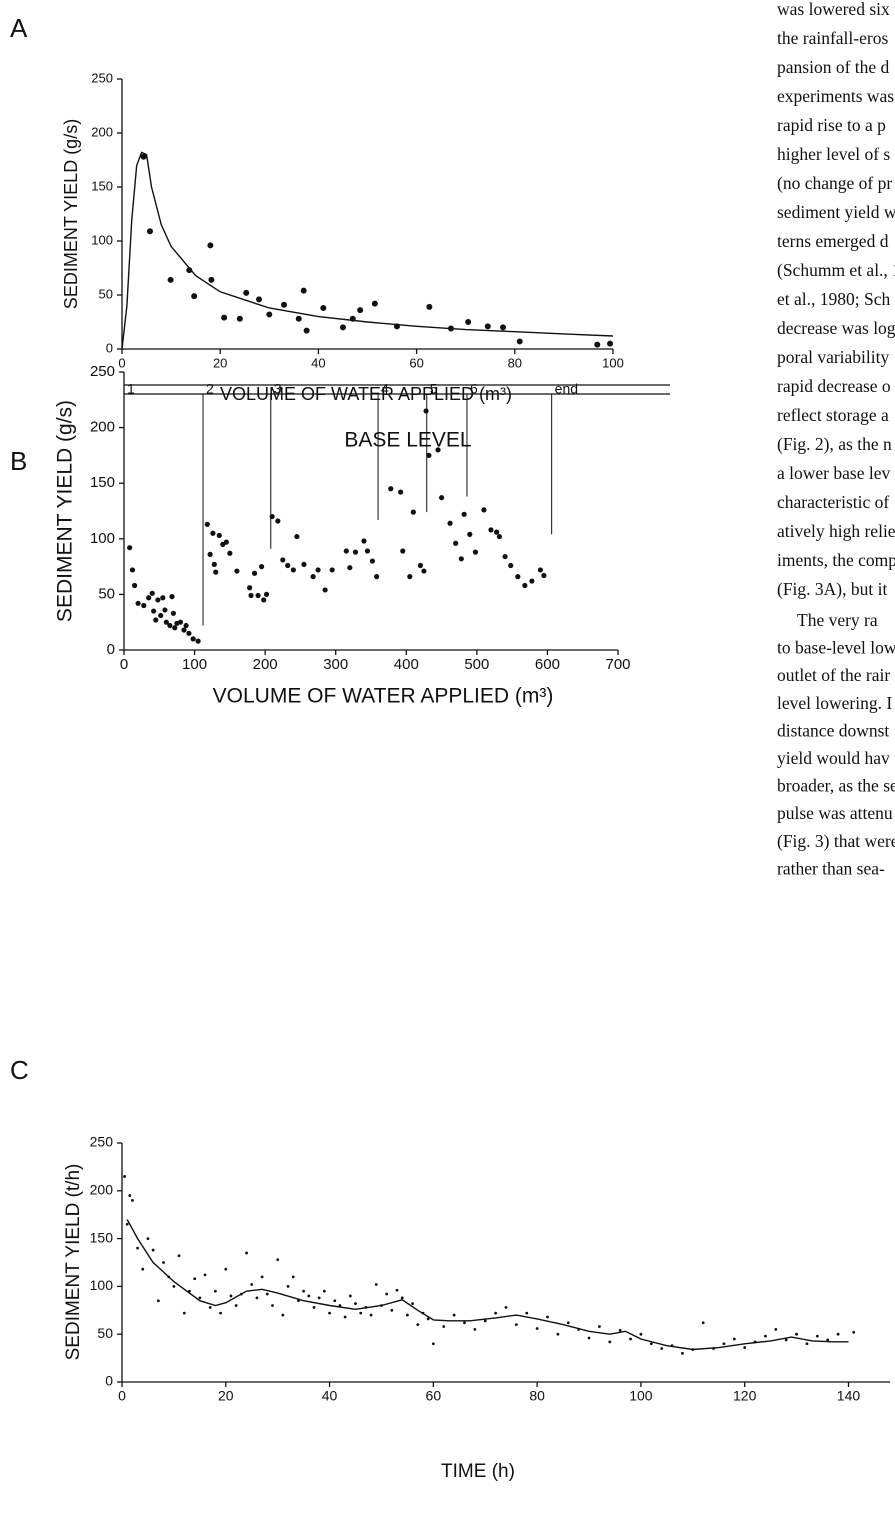  What do you see at coordinates (330, 1396) in the screenshot?
I see `x-tick-label: 40` at bounding box center [330, 1396].